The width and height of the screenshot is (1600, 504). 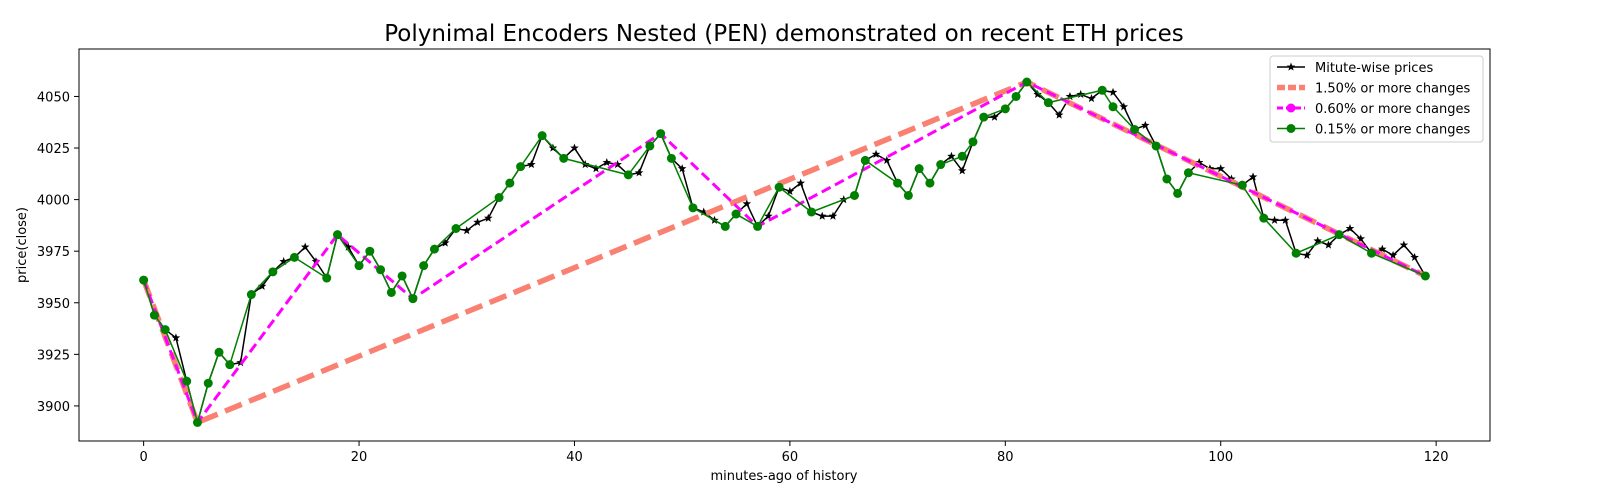 I want to click on y-tick-label: 4050, so click(x=53, y=97).